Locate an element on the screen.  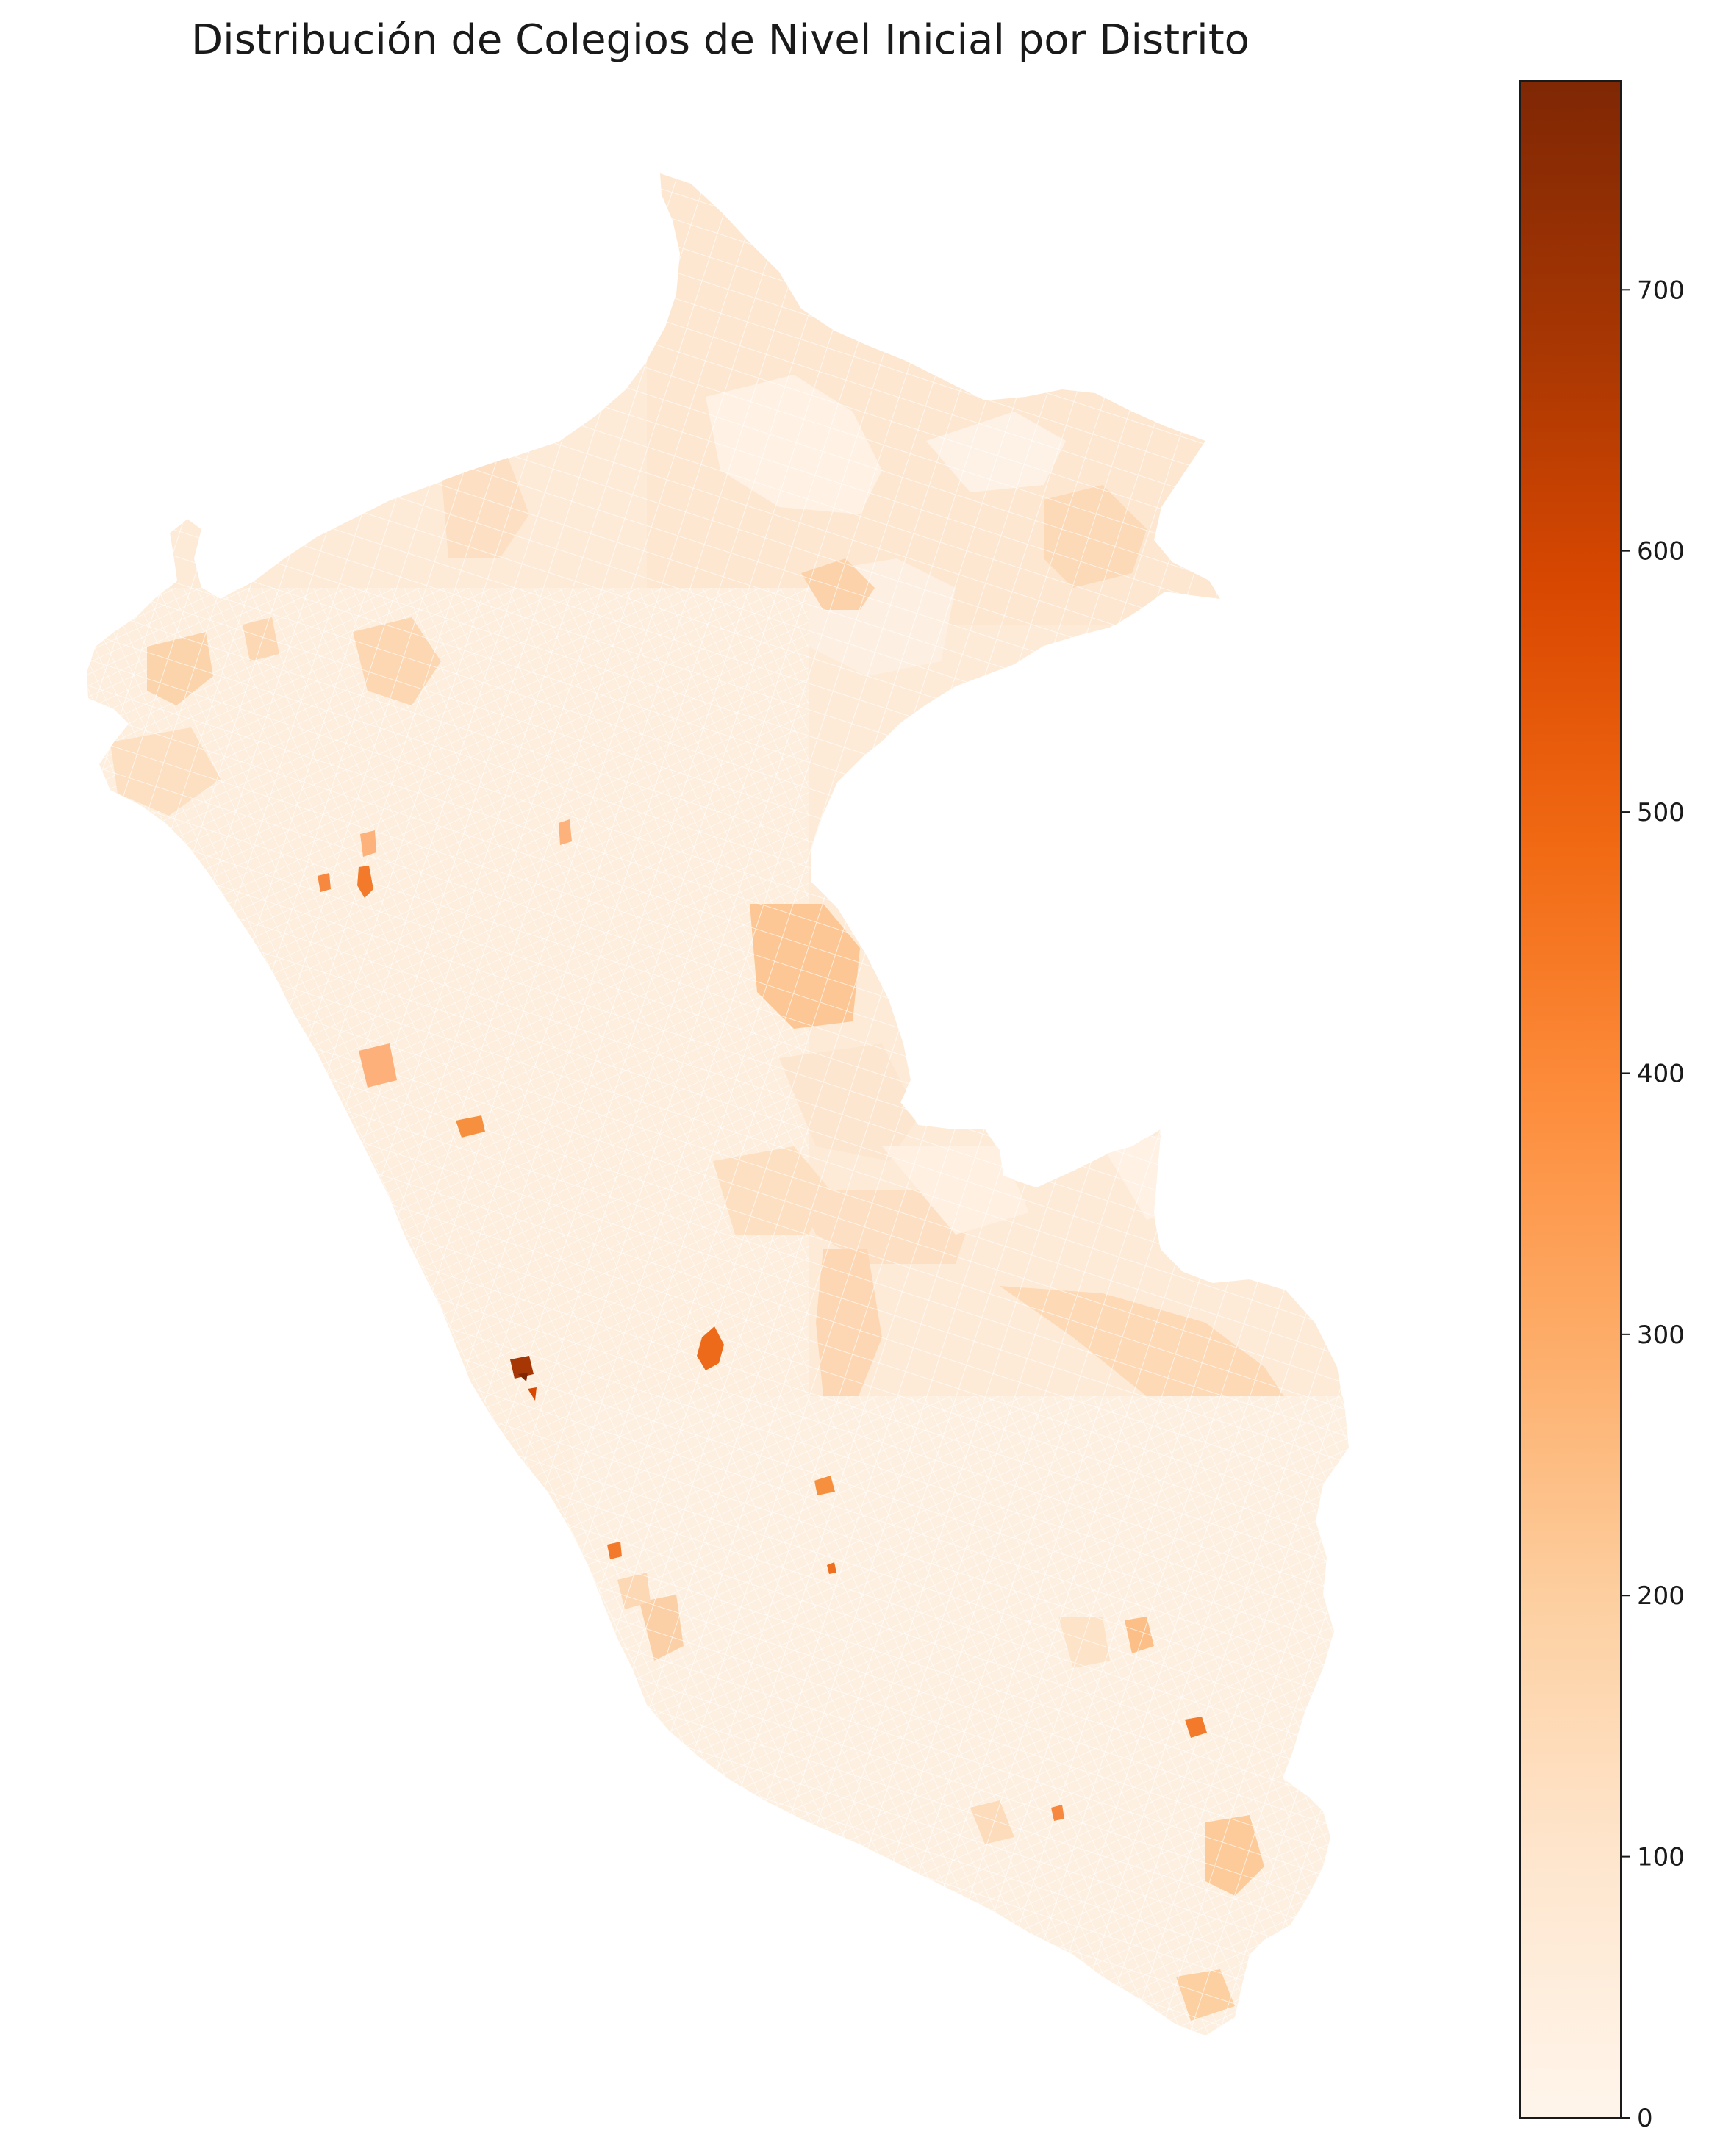
colorbar-tick-label: 600 is located at coordinates (1661, 552).